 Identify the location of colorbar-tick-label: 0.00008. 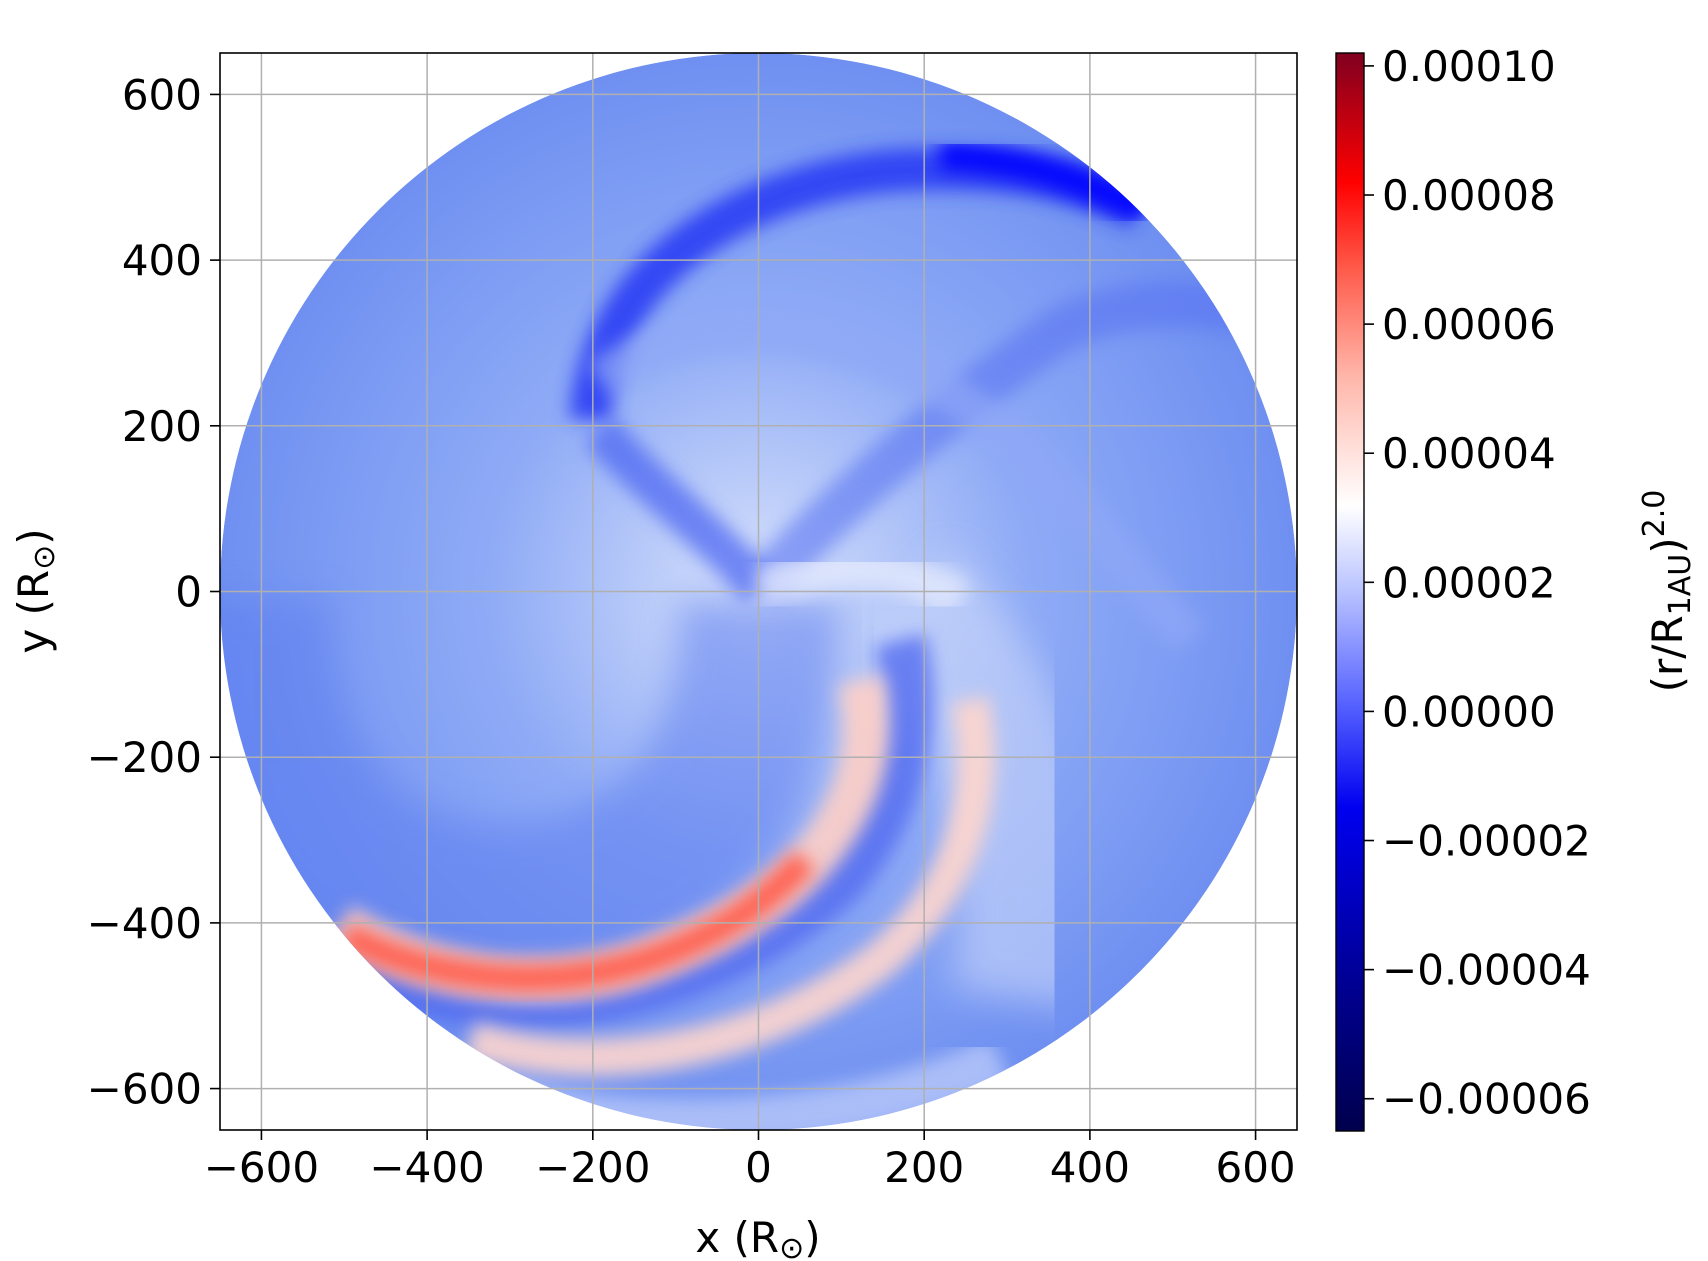
(1469, 195).